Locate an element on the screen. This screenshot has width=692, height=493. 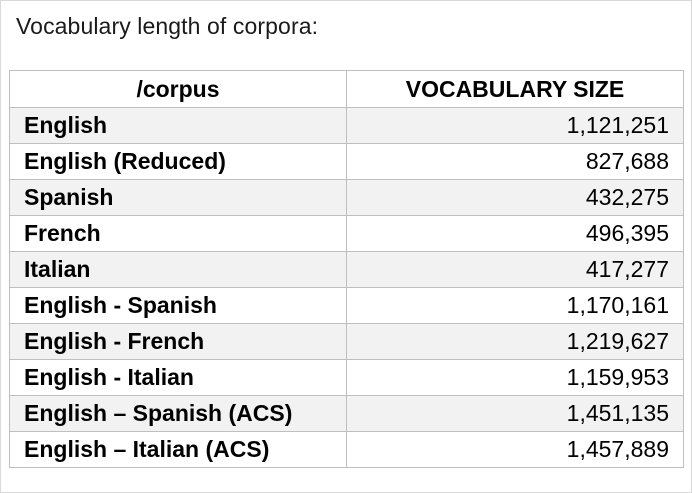
vocabulary-size: 417,277 is located at coordinates (515, 269).